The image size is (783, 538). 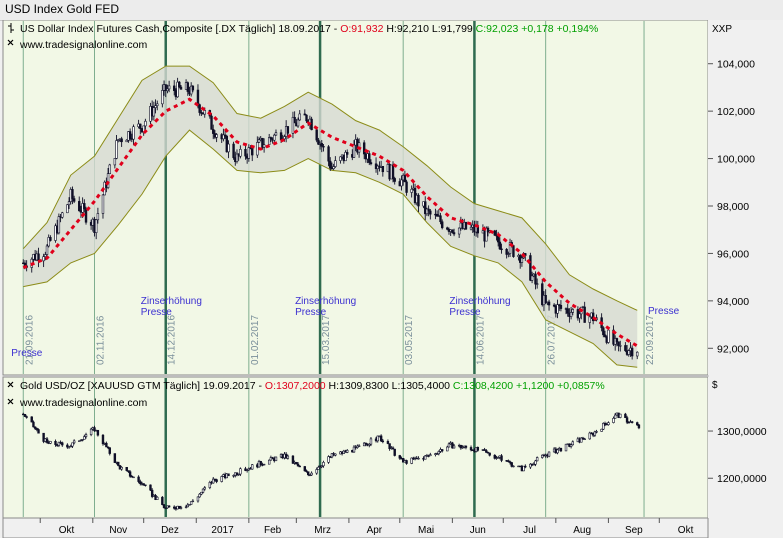 I want to click on window-title: USD Index Gold FED, so click(x=62, y=9).